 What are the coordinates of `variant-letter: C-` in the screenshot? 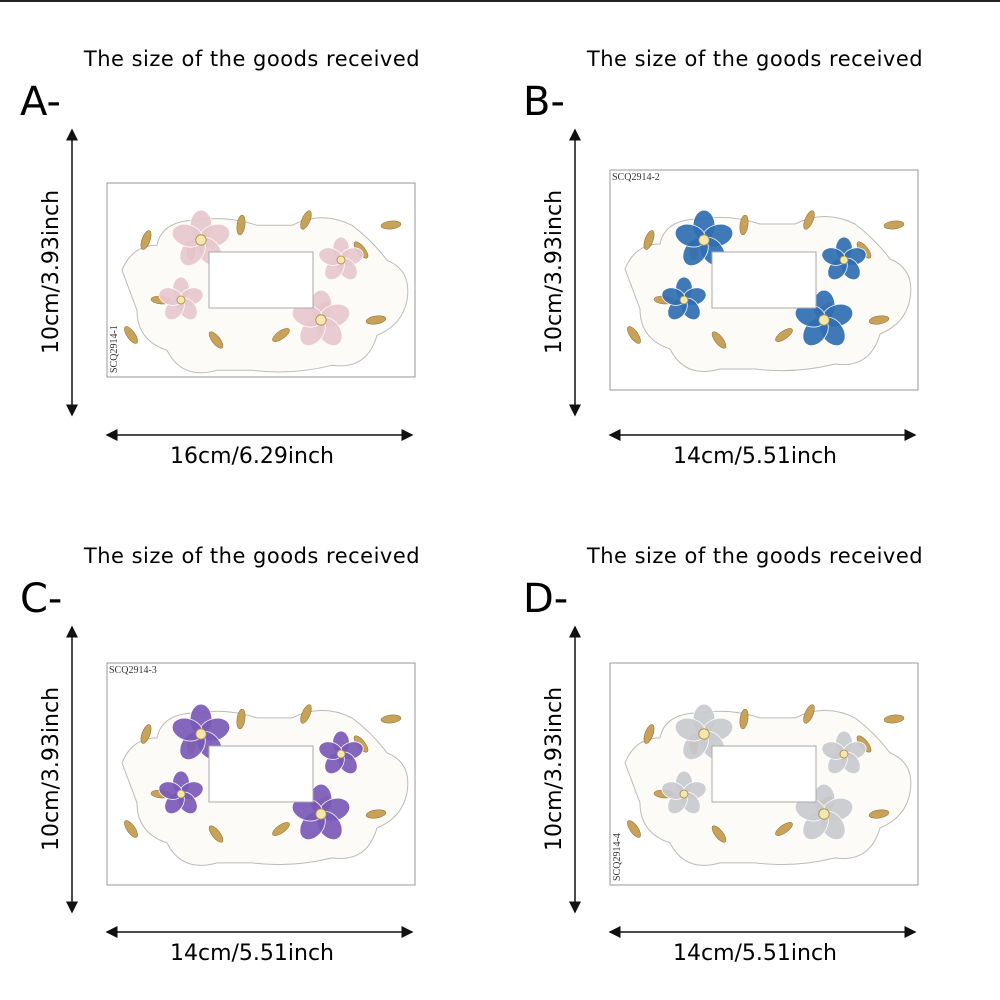 It's located at (41, 599).